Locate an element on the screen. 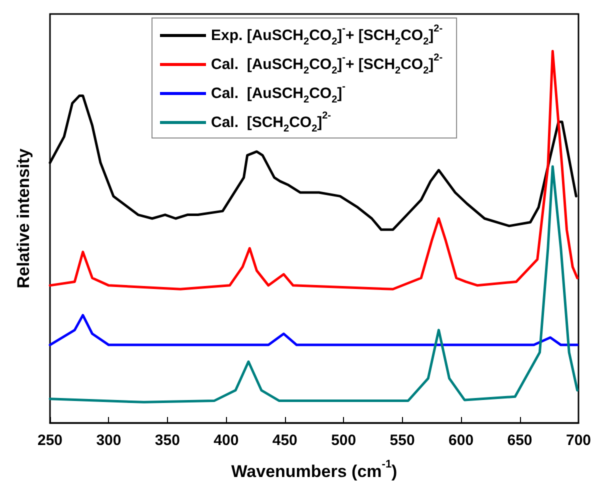  x-tick-label: 400 is located at coordinates (226, 440).